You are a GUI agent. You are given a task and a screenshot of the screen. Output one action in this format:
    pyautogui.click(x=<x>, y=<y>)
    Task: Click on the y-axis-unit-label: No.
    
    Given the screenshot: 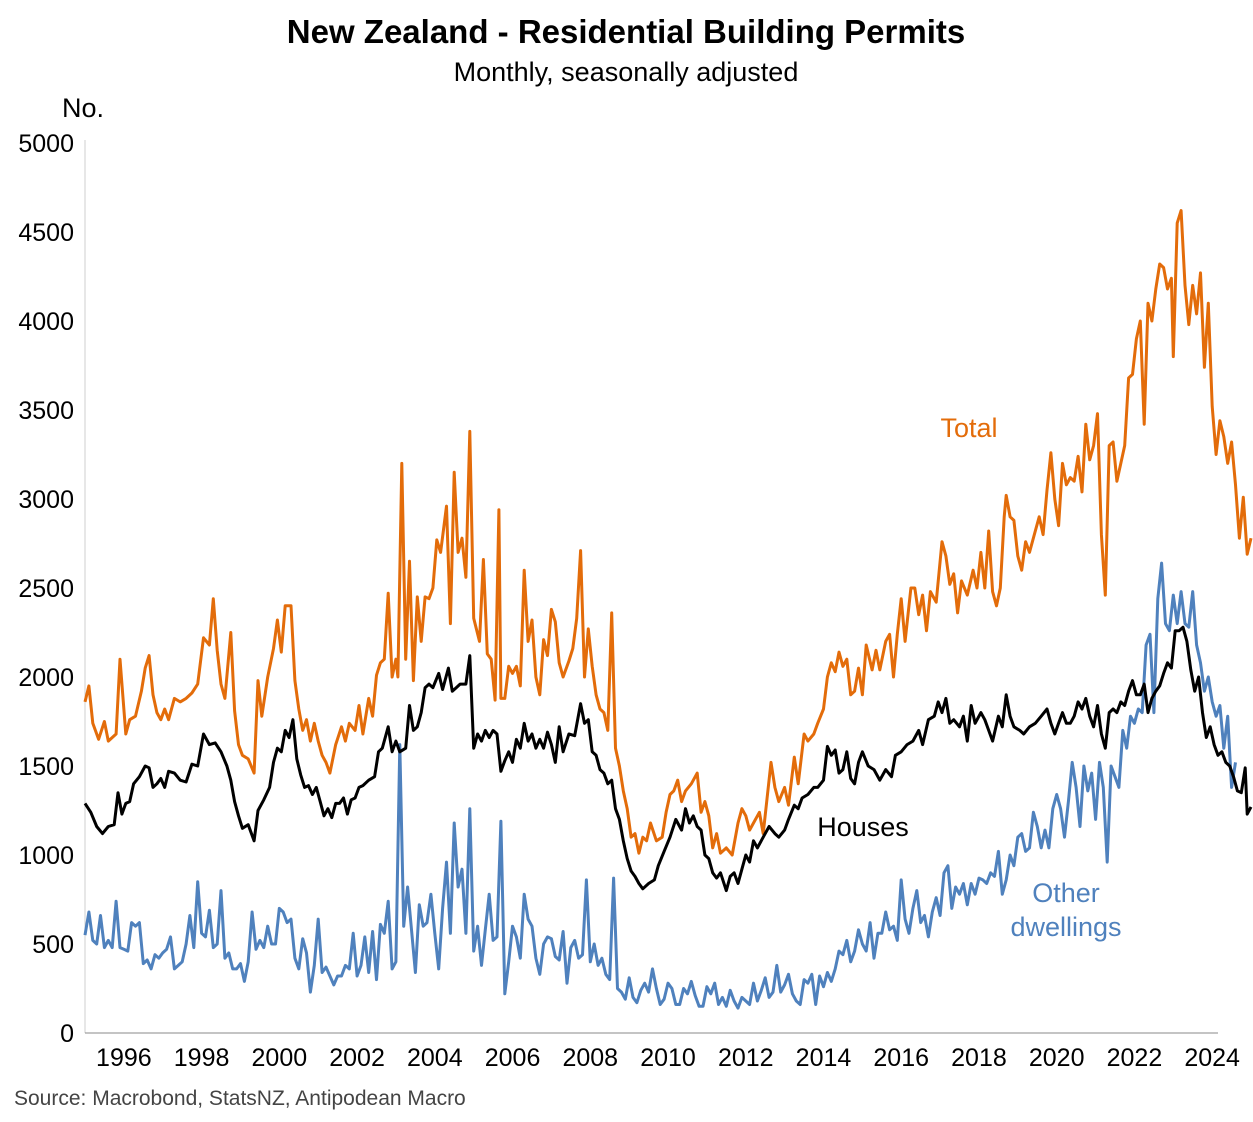 What is the action you would take?
    pyautogui.click(x=83, y=108)
    